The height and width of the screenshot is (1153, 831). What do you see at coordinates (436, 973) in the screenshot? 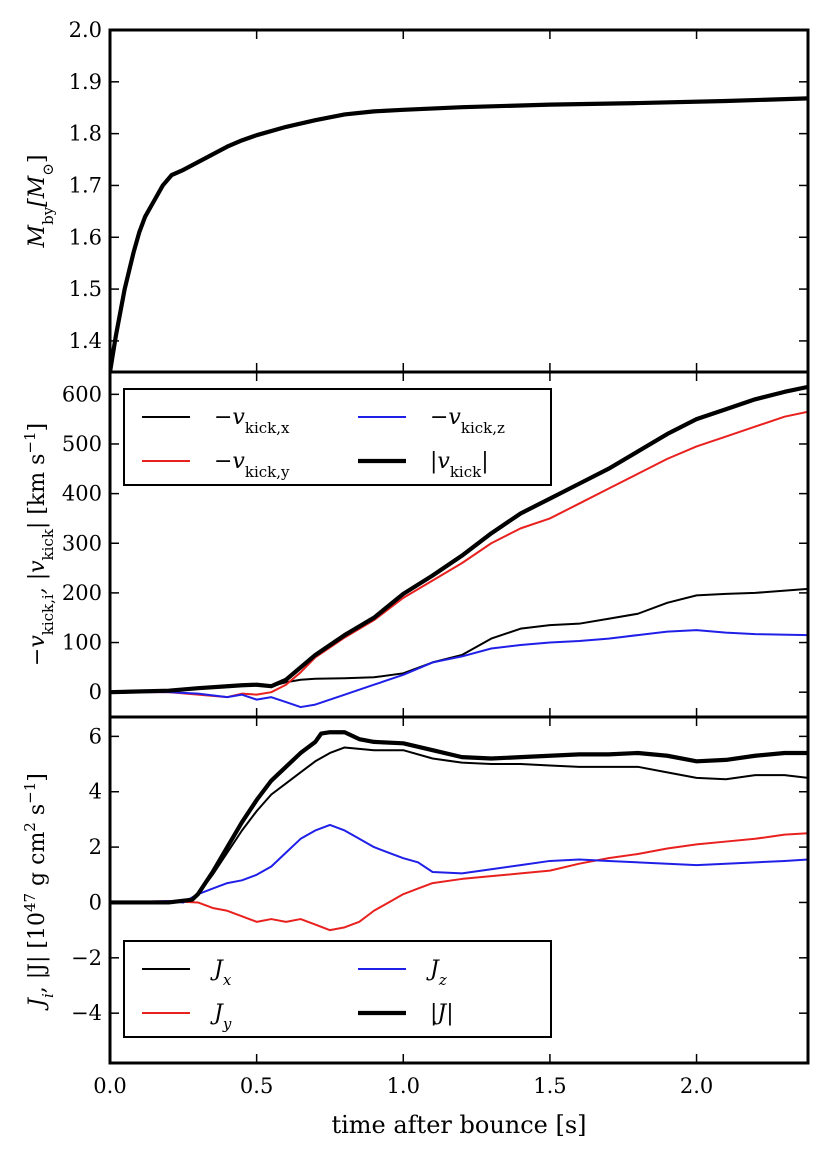
I see `angmom-legend-label-1: Jz` at bounding box center [436, 973].